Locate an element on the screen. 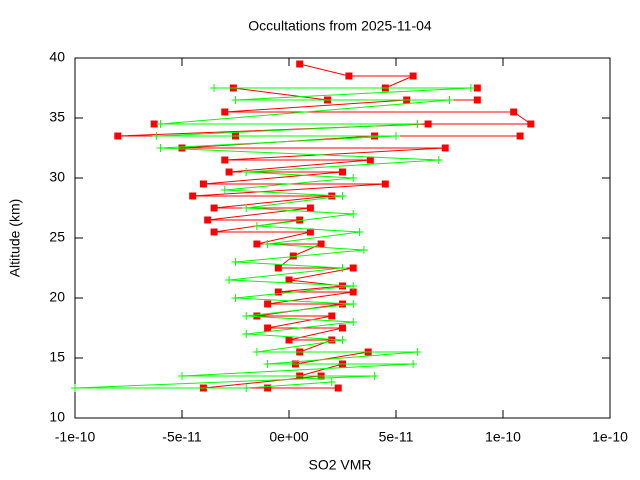 The width and height of the screenshot is (640, 480). y-tick-label: 10 is located at coordinates (57, 417).